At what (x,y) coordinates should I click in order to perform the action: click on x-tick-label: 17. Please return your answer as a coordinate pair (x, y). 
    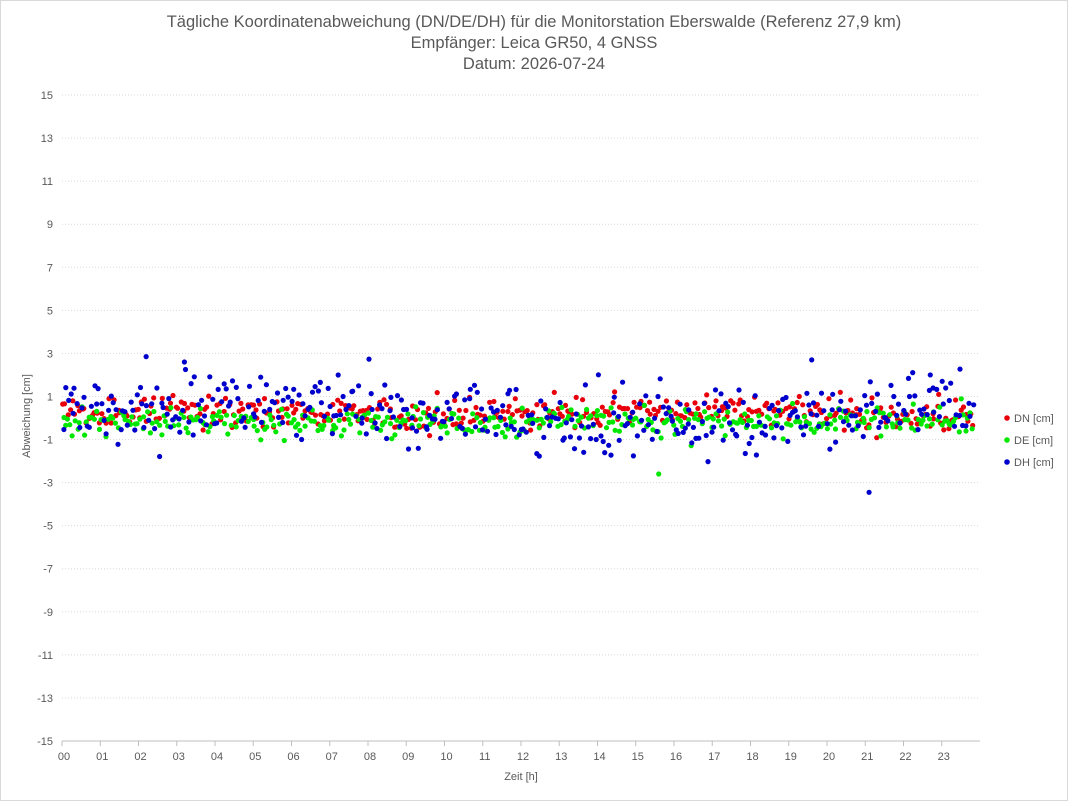
    Looking at the image, I should click on (714, 757).